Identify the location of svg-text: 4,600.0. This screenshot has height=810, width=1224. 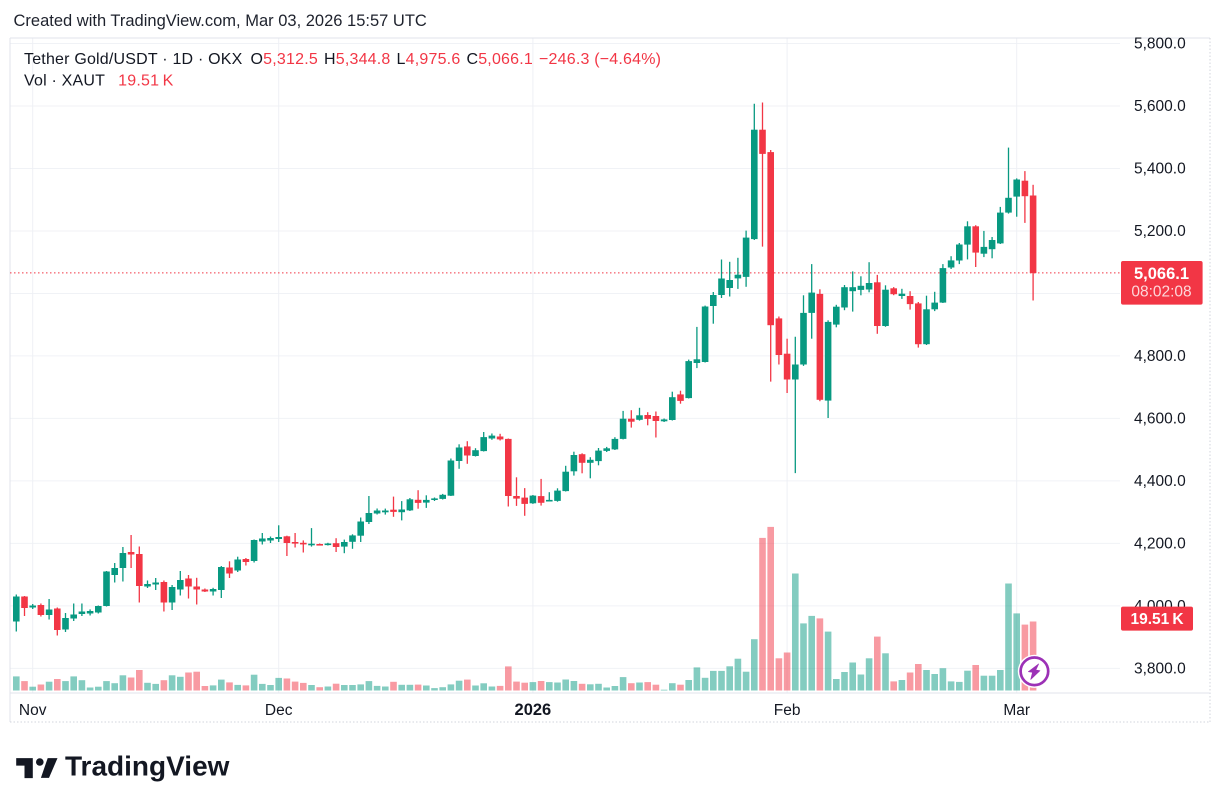
(1160, 419).